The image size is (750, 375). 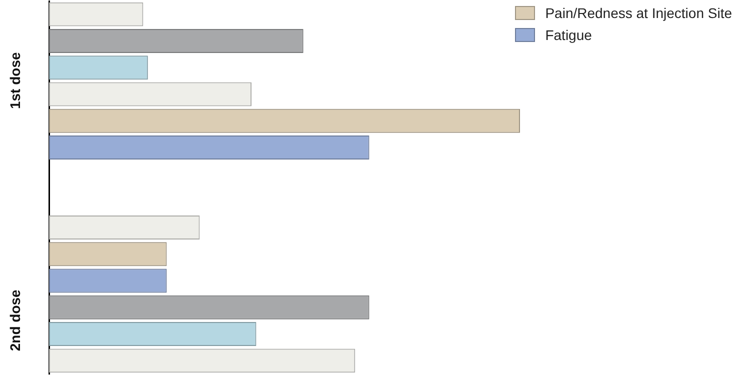 What do you see at coordinates (14, 320) in the screenshot?
I see `y-tick-label: 2nd dose` at bounding box center [14, 320].